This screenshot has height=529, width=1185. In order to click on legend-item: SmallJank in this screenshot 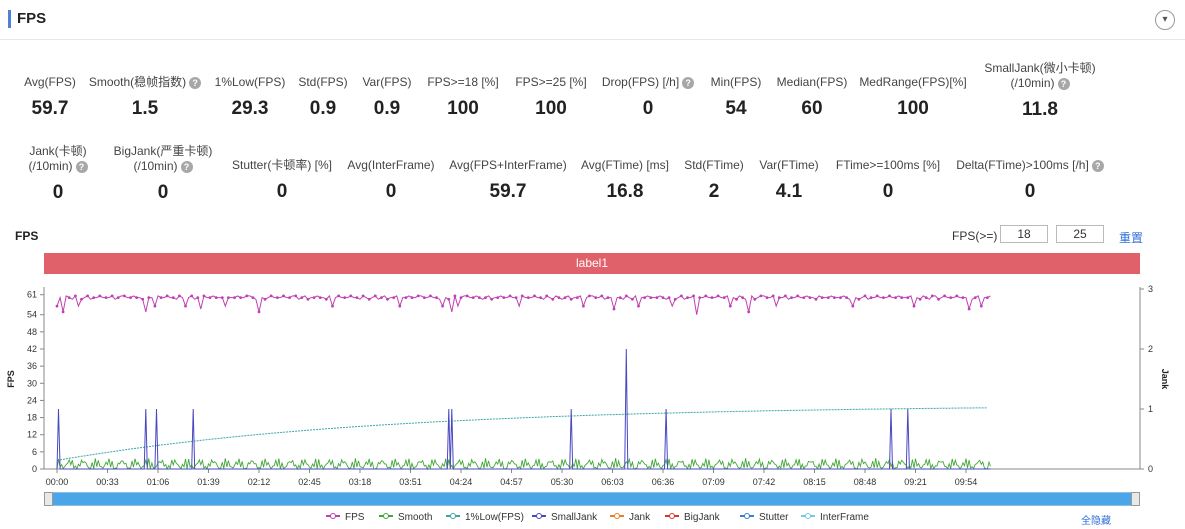, I will do `click(564, 517)`.